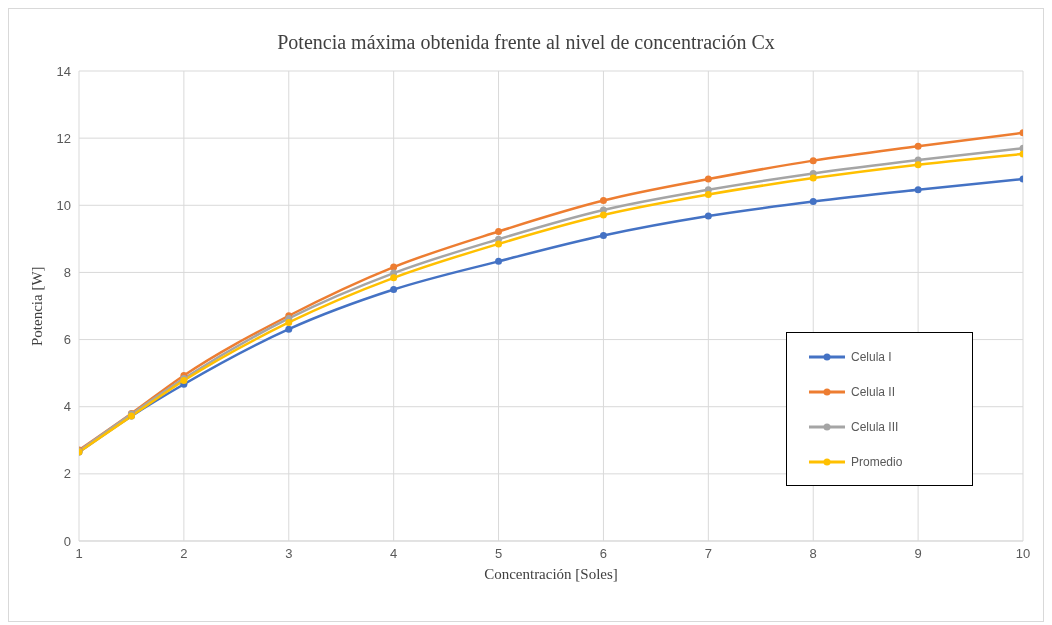 Image resolution: width=1052 pixels, height=625 pixels. Describe the element at coordinates (498, 554) in the screenshot. I see `x-tick-label: 5` at that location.